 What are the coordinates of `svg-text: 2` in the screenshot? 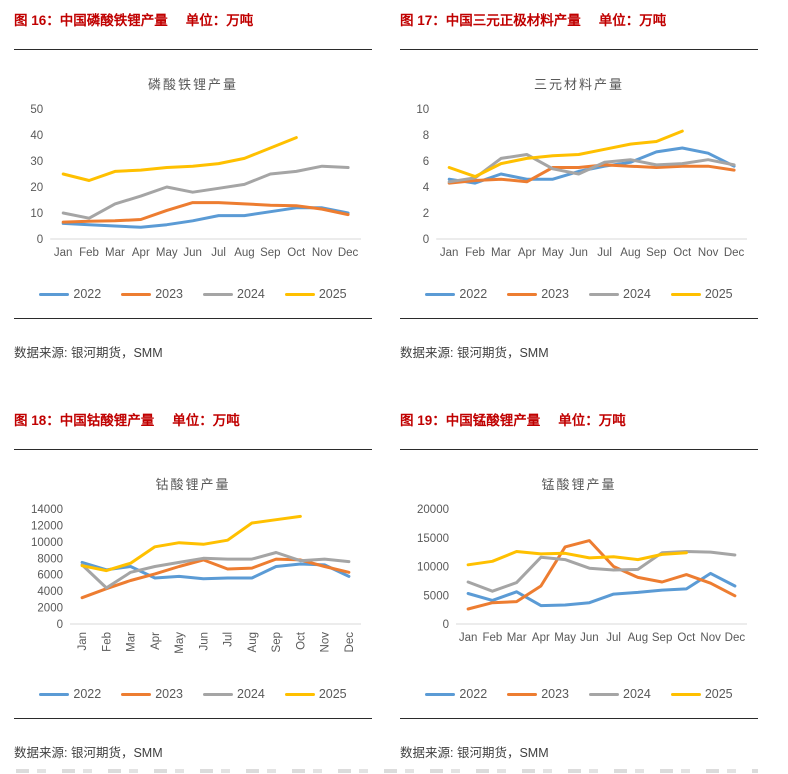 It's located at (426, 214).